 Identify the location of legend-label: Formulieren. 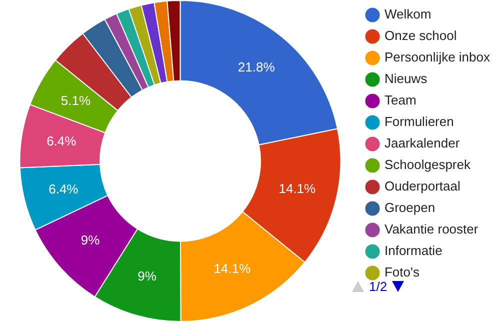
(419, 122).